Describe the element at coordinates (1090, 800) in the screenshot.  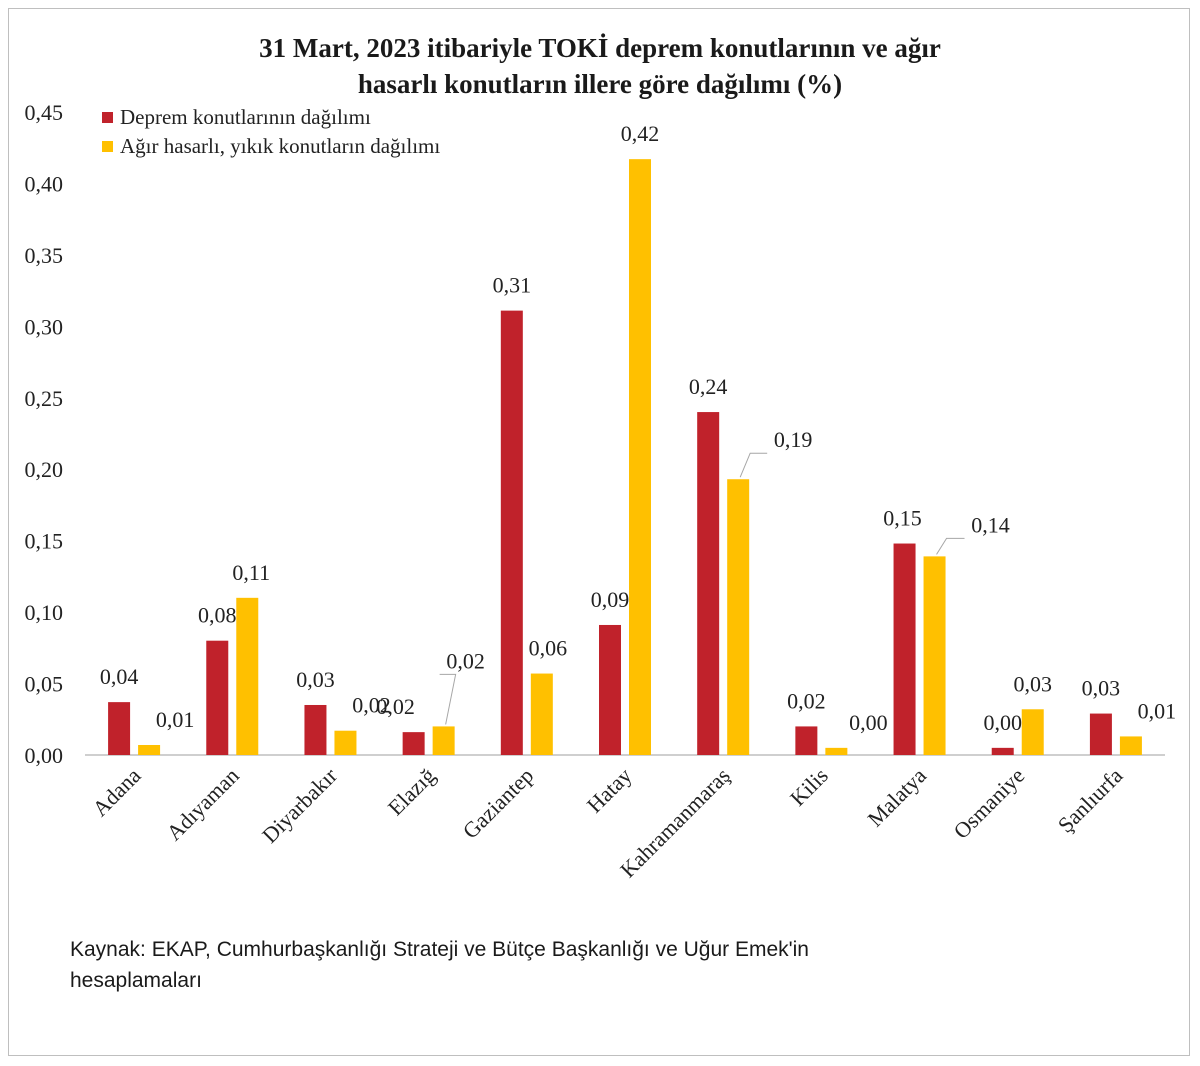
I see `x-tick-label: Şanlıurfa` at that location.